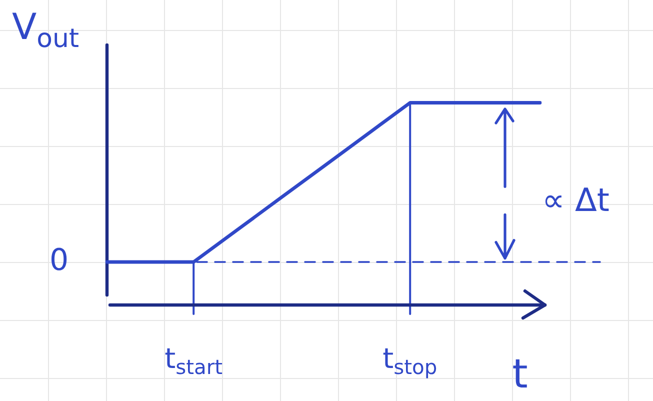 The width and height of the screenshot is (653, 401). Describe the element at coordinates (59, 260) in the screenshot. I see `ref-line-label: 0` at that location.